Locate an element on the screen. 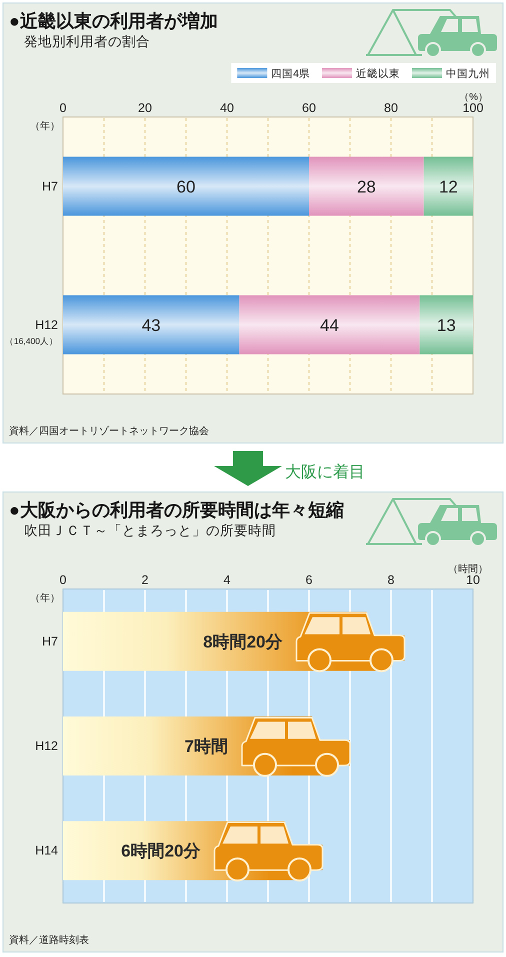 The height and width of the screenshot is (957, 506). y-tick-label: H14 is located at coordinates (46, 851).